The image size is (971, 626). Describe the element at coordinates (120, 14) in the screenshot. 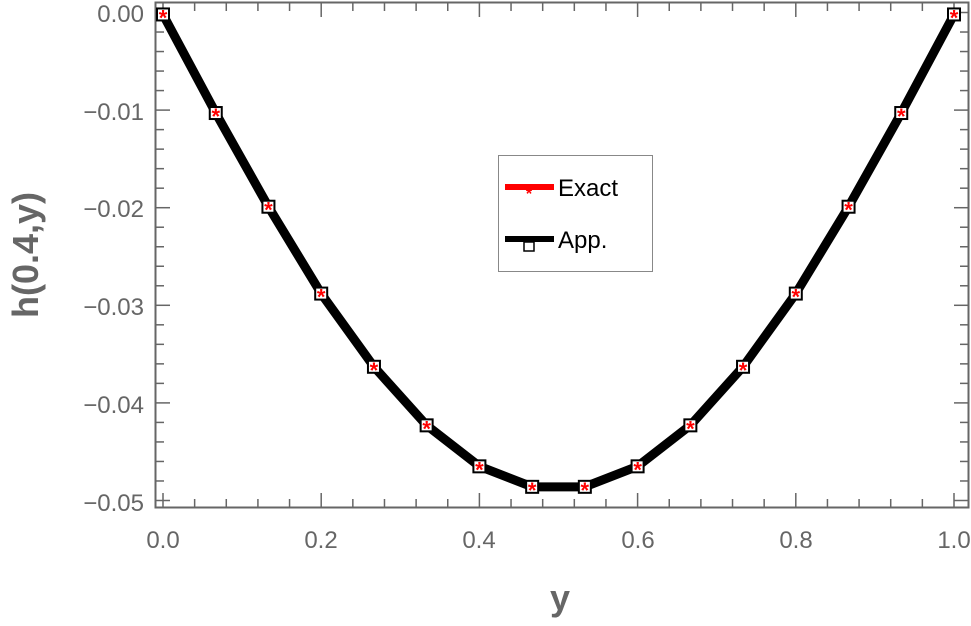

I see `y-tick-label: 0.00` at that location.